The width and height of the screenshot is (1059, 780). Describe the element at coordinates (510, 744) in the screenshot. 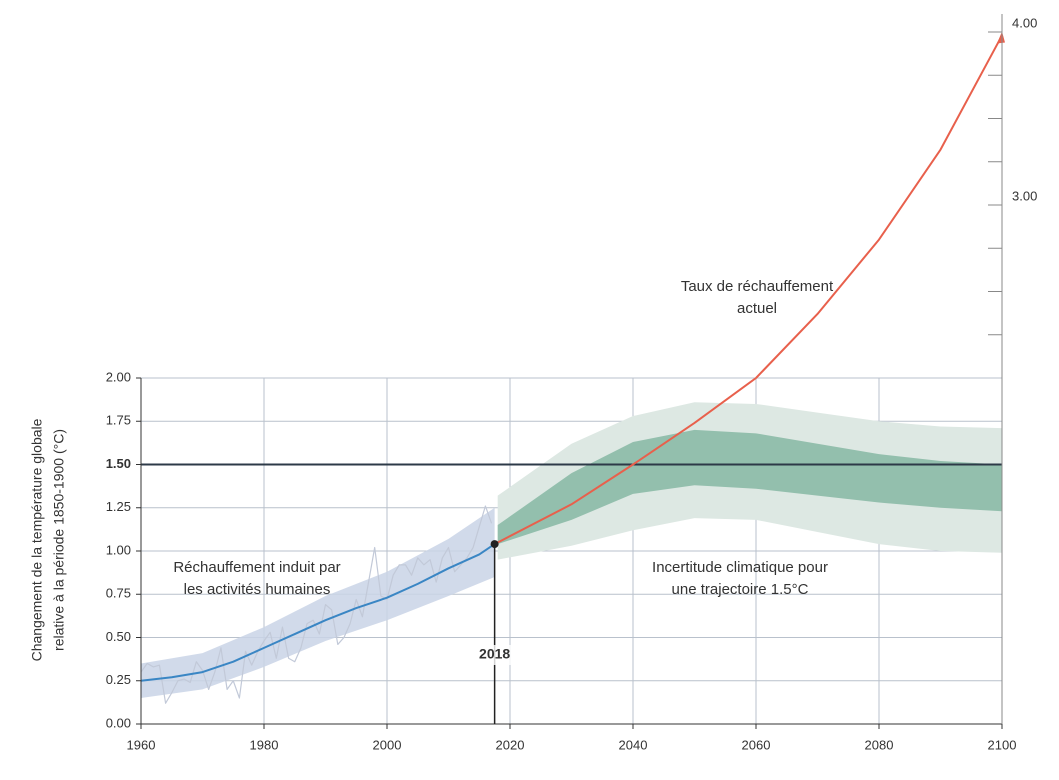

I see `x-tick-label: 2020` at that location.